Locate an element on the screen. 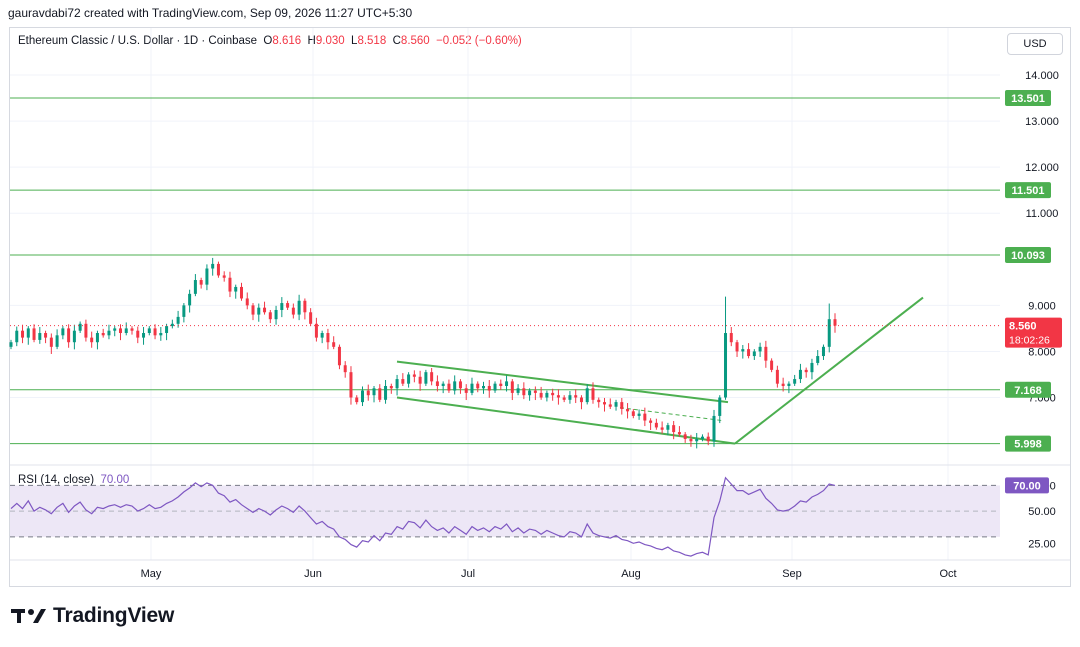 The image size is (1080, 647). level-label: 7.168 is located at coordinates (1028, 391).